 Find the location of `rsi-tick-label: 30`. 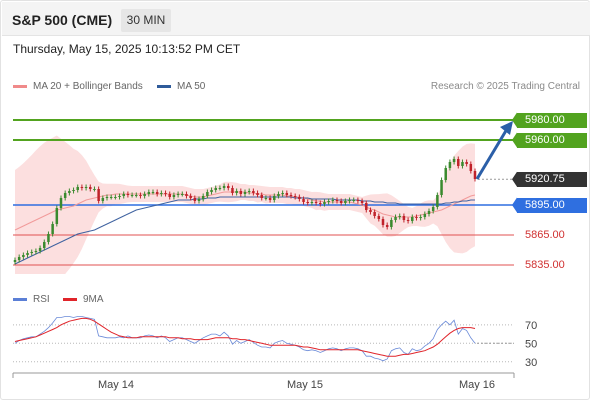

rsi-tick-label: 30 is located at coordinates (531, 363).